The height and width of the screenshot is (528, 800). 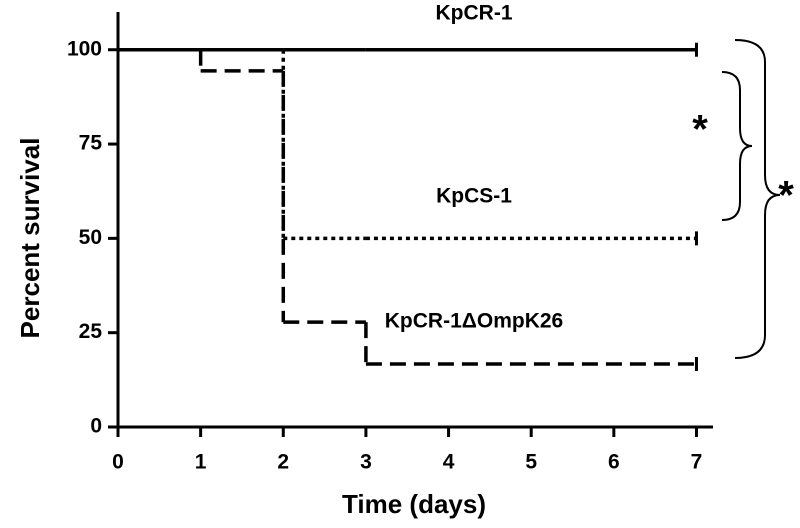 I want to click on x-axis-label: Time (days), so click(x=414, y=504).